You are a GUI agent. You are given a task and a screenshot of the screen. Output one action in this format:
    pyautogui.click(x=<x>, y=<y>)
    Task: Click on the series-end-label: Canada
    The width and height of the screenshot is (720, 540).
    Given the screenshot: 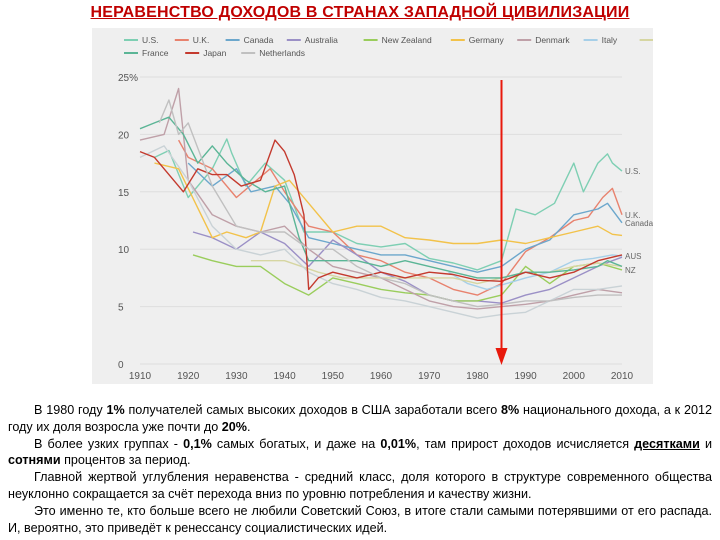 What is the action you would take?
    pyautogui.click(x=639, y=223)
    